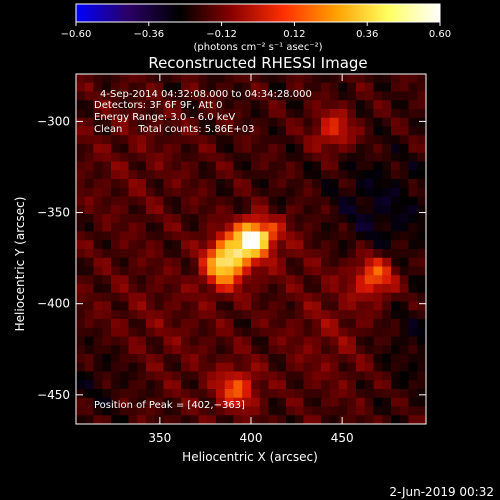  I want to click on chart-title: Reconstructed RHESSI Image, so click(257, 63).